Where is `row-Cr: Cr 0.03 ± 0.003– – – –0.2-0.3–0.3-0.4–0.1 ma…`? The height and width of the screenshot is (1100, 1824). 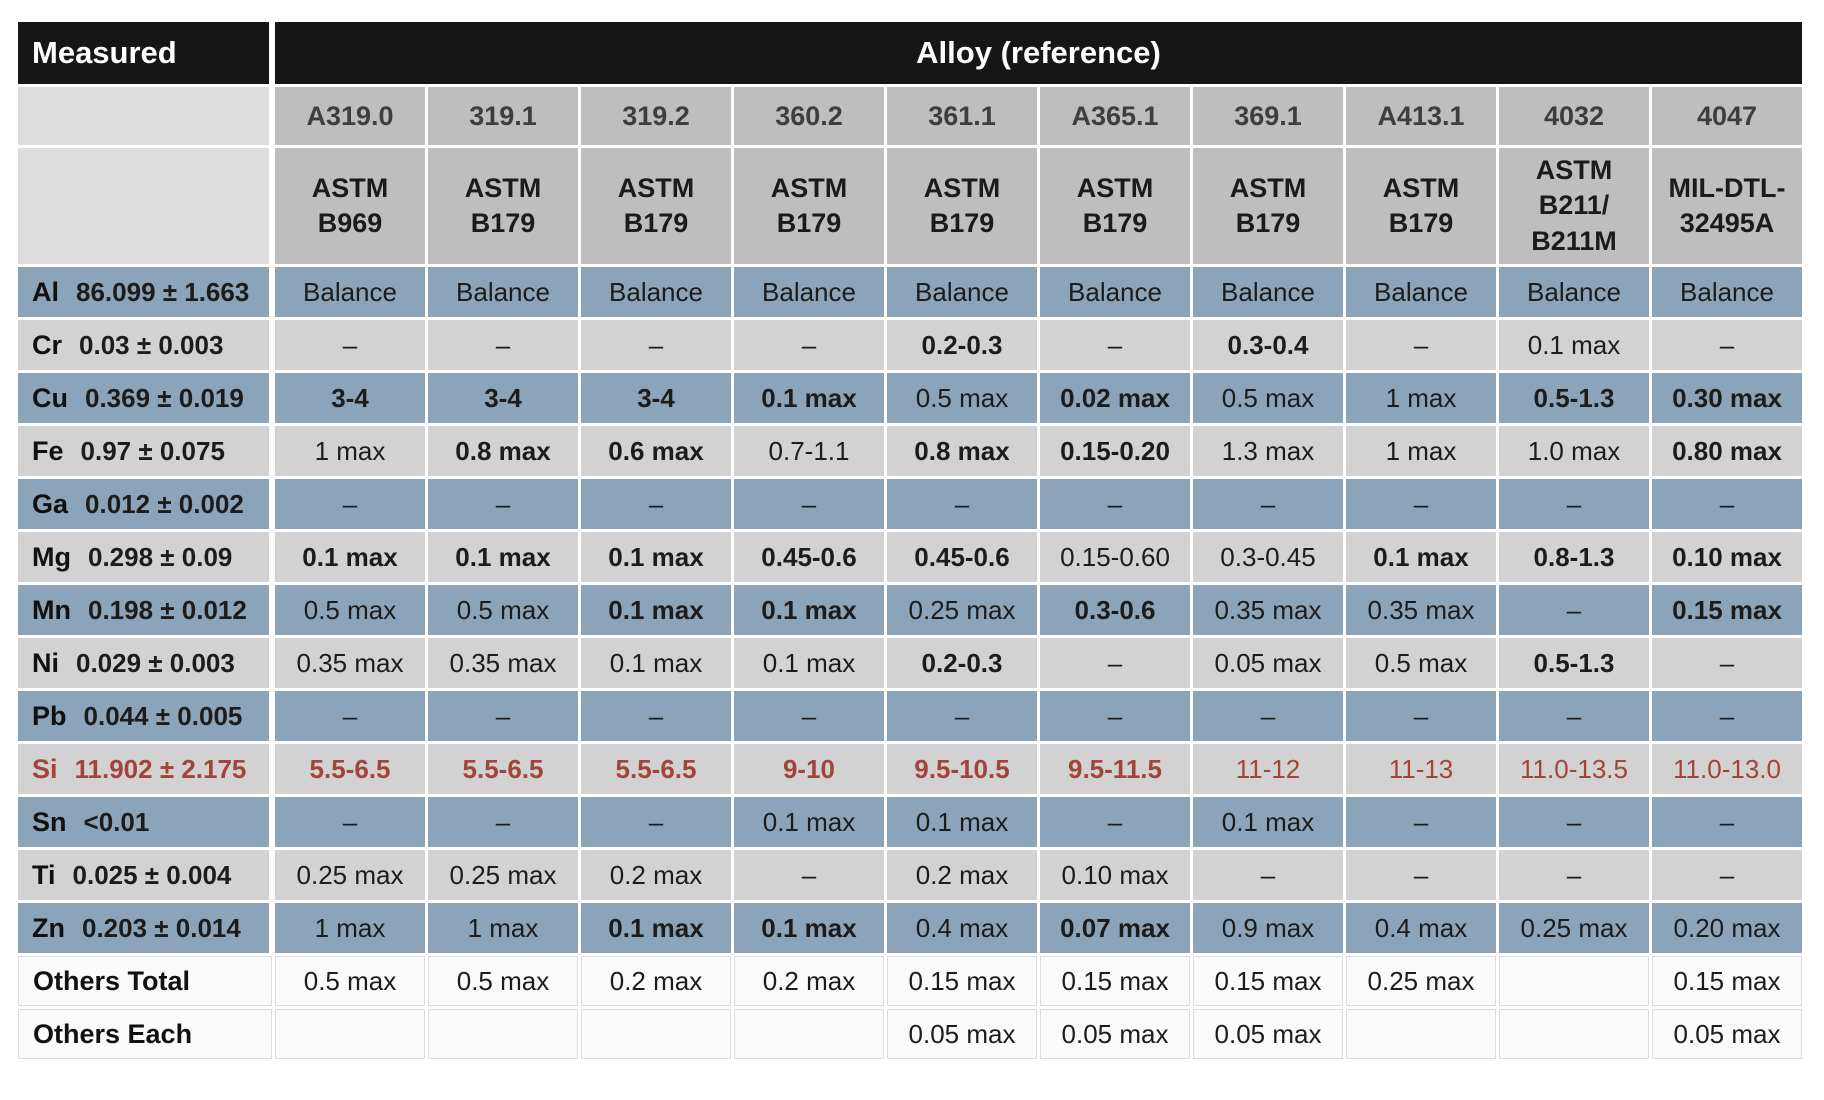 row-Cr: Cr 0.03 ± 0.003– – – –0.2-0.3–0.3-0.4–0.1 ma… is located at coordinates (910, 345).